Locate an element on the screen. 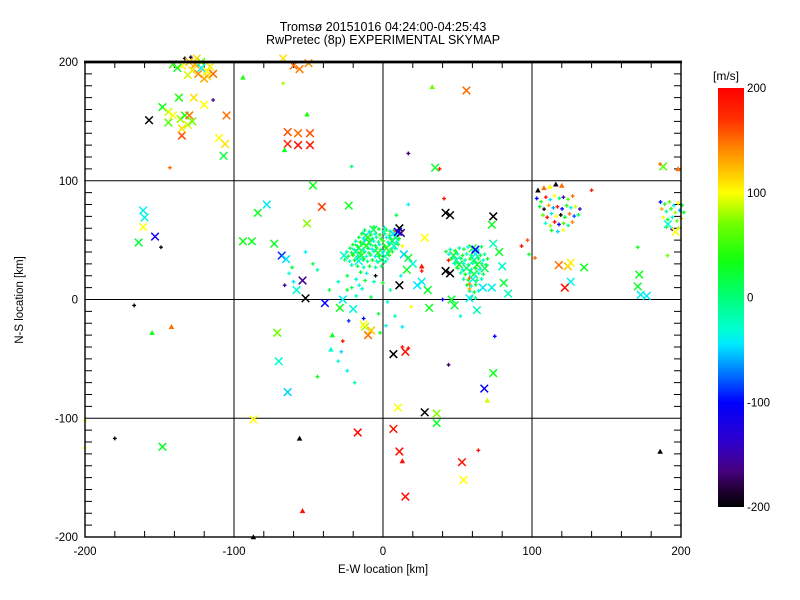 The width and height of the screenshot is (800, 600). x-tick-label: -100 is located at coordinates (233, 552).